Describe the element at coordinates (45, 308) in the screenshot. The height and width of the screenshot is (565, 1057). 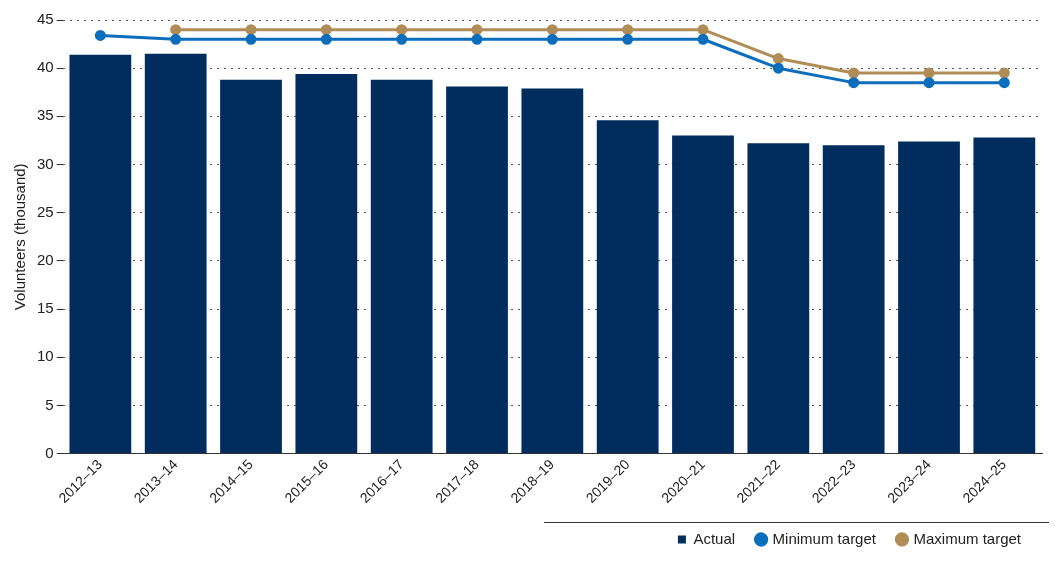
I see `y-tick-label: 15` at that location.